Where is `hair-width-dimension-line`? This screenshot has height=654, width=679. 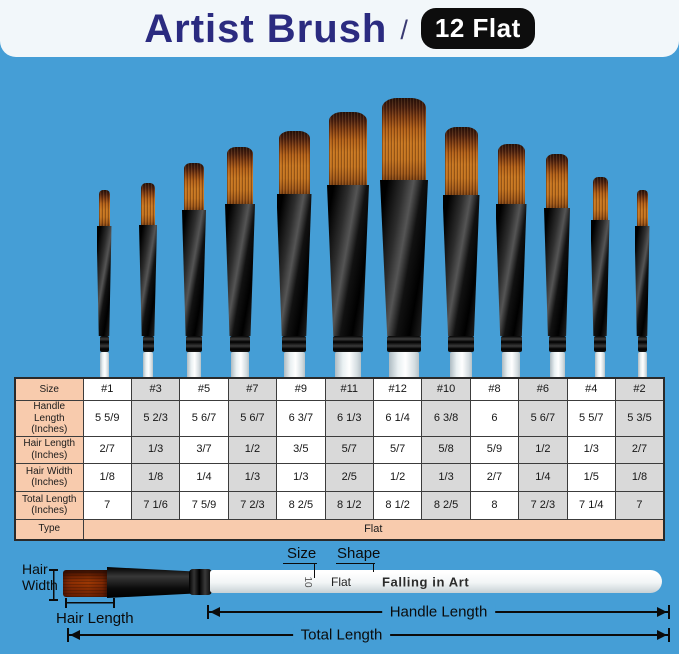 hair-width-dimension-line is located at coordinates (53, 585).